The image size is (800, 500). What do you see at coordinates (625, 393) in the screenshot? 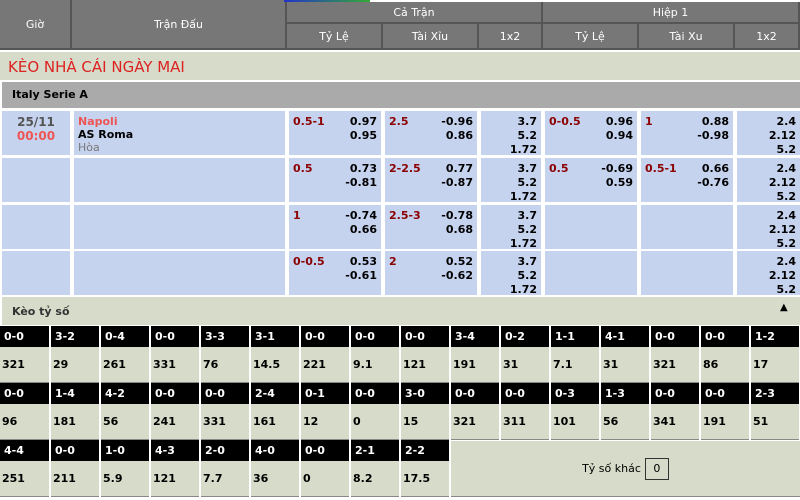
I see `score-label: 1-3` at bounding box center [625, 393].